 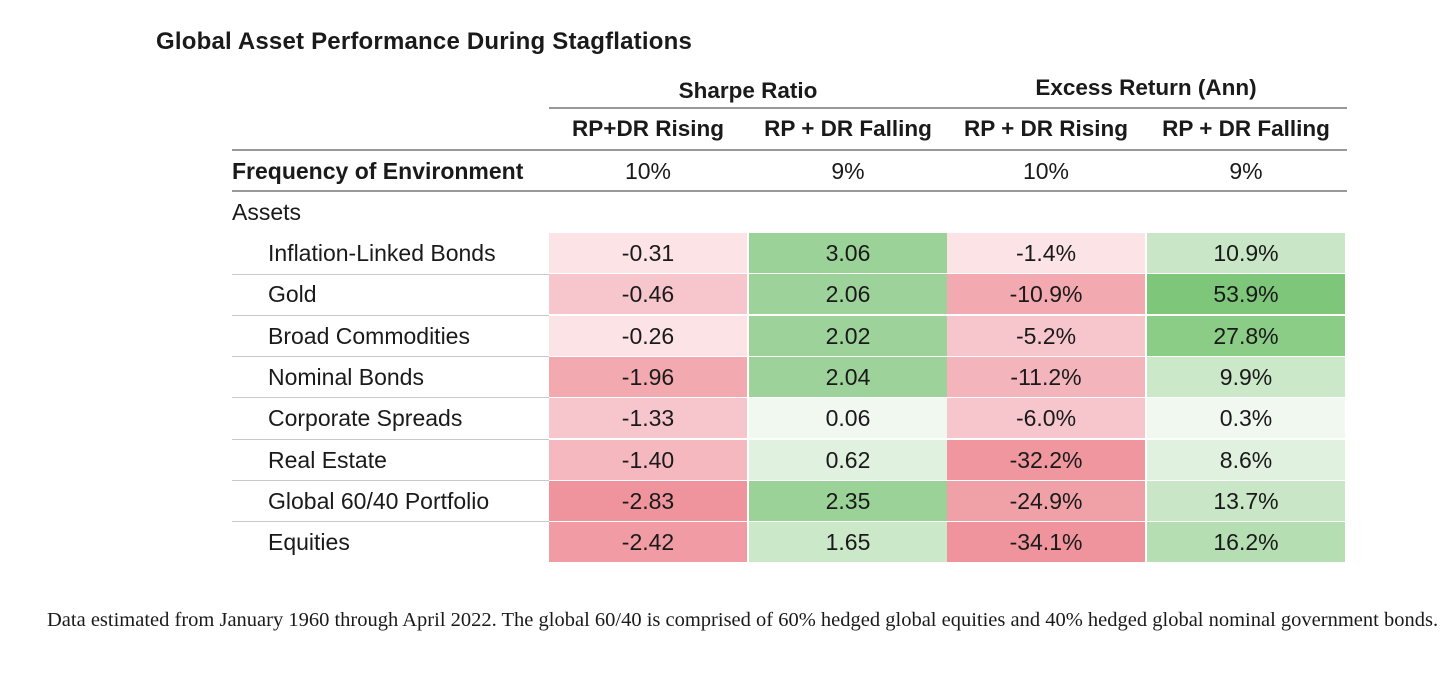 I want to click on data-cell: 10.9%, so click(x=1246, y=253).